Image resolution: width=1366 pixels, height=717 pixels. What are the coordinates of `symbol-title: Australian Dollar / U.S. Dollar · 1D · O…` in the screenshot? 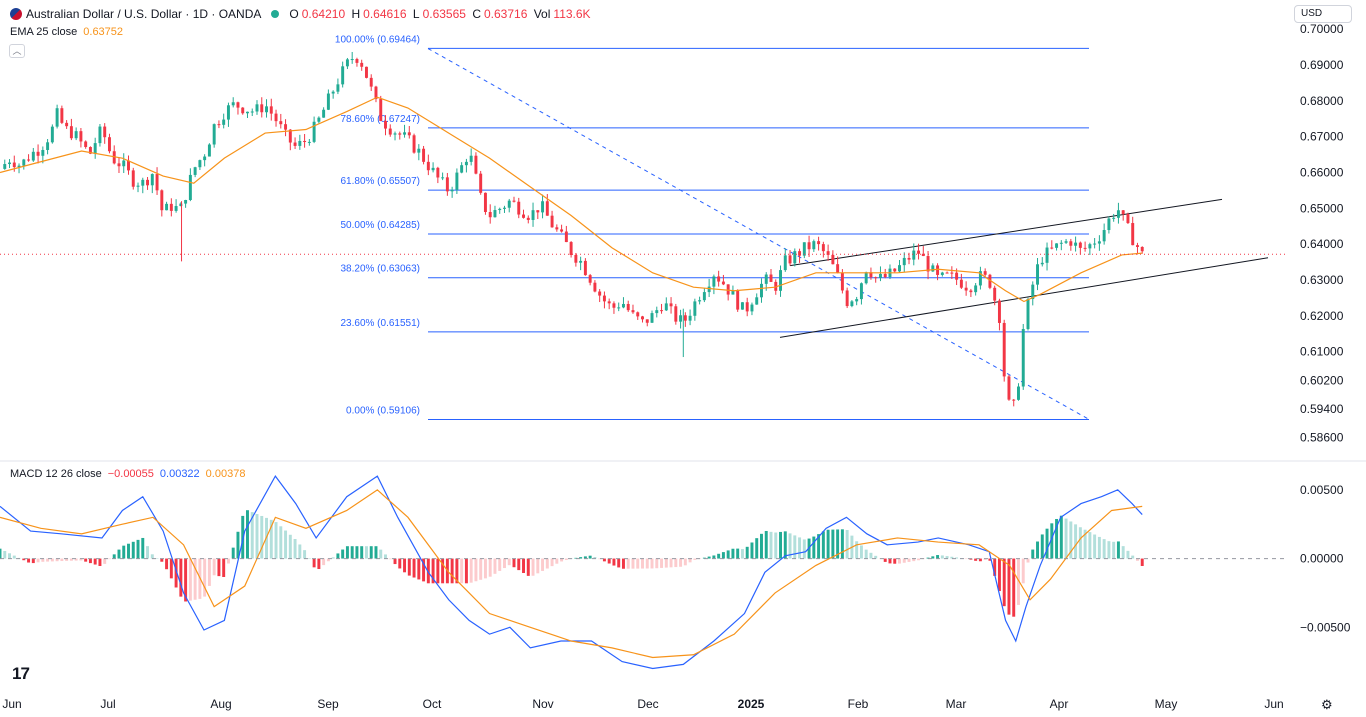 It's located at (144, 14).